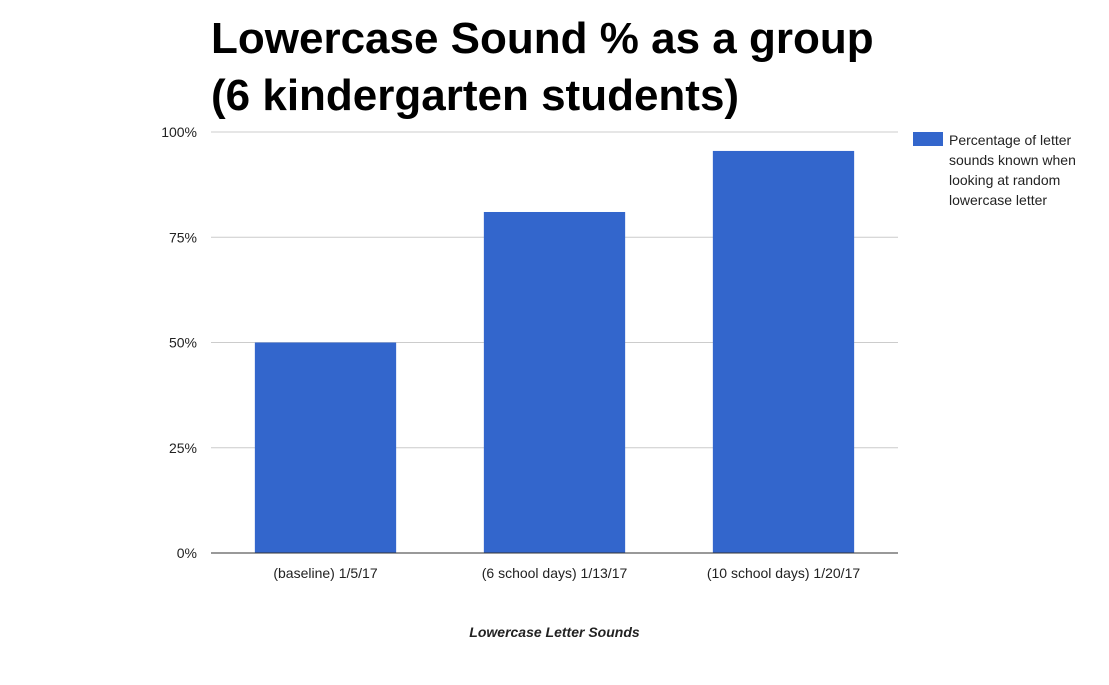 The height and width of the screenshot is (685, 1109). What do you see at coordinates (187, 553) in the screenshot?
I see `y-tick-label: 0%` at bounding box center [187, 553].